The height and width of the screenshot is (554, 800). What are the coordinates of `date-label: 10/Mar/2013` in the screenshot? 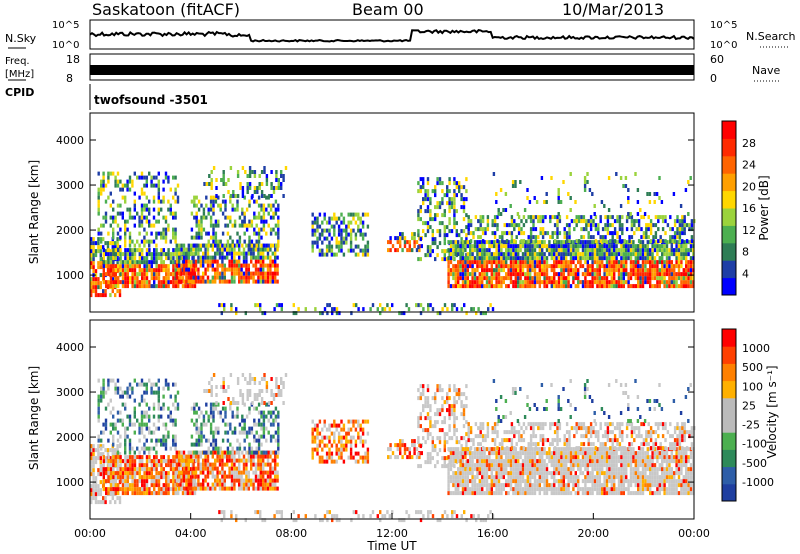 It's located at (613, 9).